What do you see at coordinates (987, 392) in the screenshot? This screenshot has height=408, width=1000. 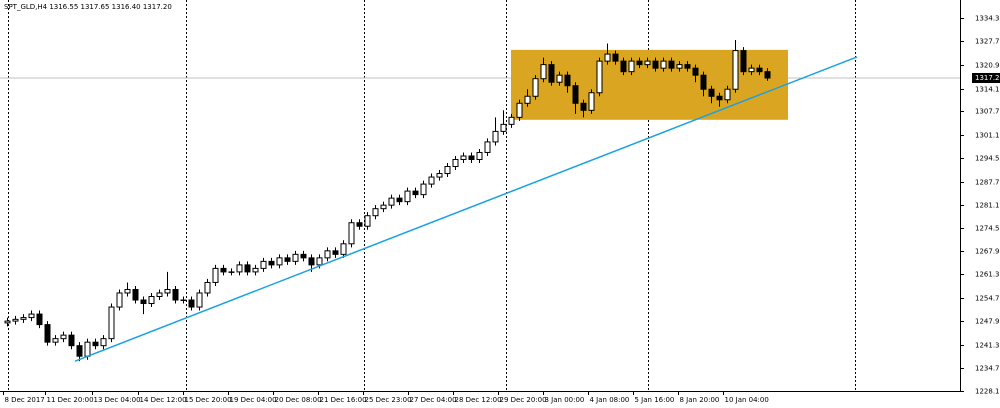 I see `y-tick-label: 1228.10` at bounding box center [987, 392].